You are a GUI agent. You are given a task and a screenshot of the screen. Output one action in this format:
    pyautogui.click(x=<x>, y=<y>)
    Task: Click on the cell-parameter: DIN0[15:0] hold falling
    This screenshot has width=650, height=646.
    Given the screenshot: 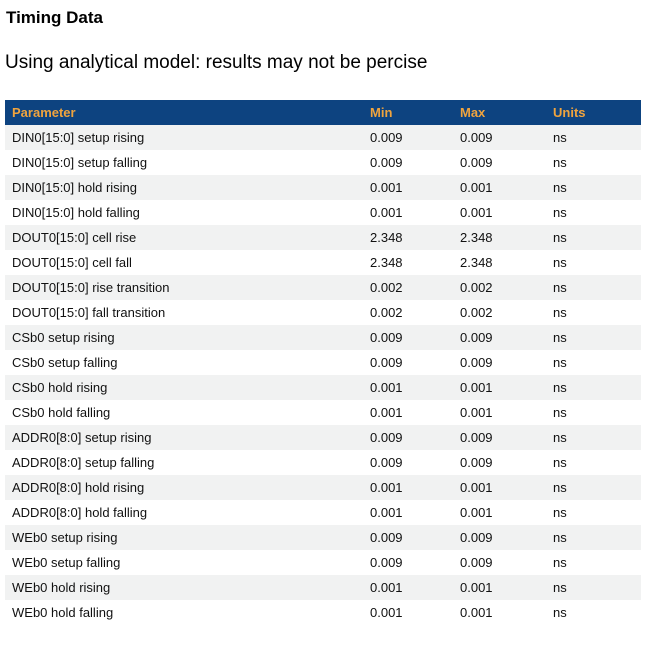 What is the action you would take?
    pyautogui.click(x=184, y=212)
    